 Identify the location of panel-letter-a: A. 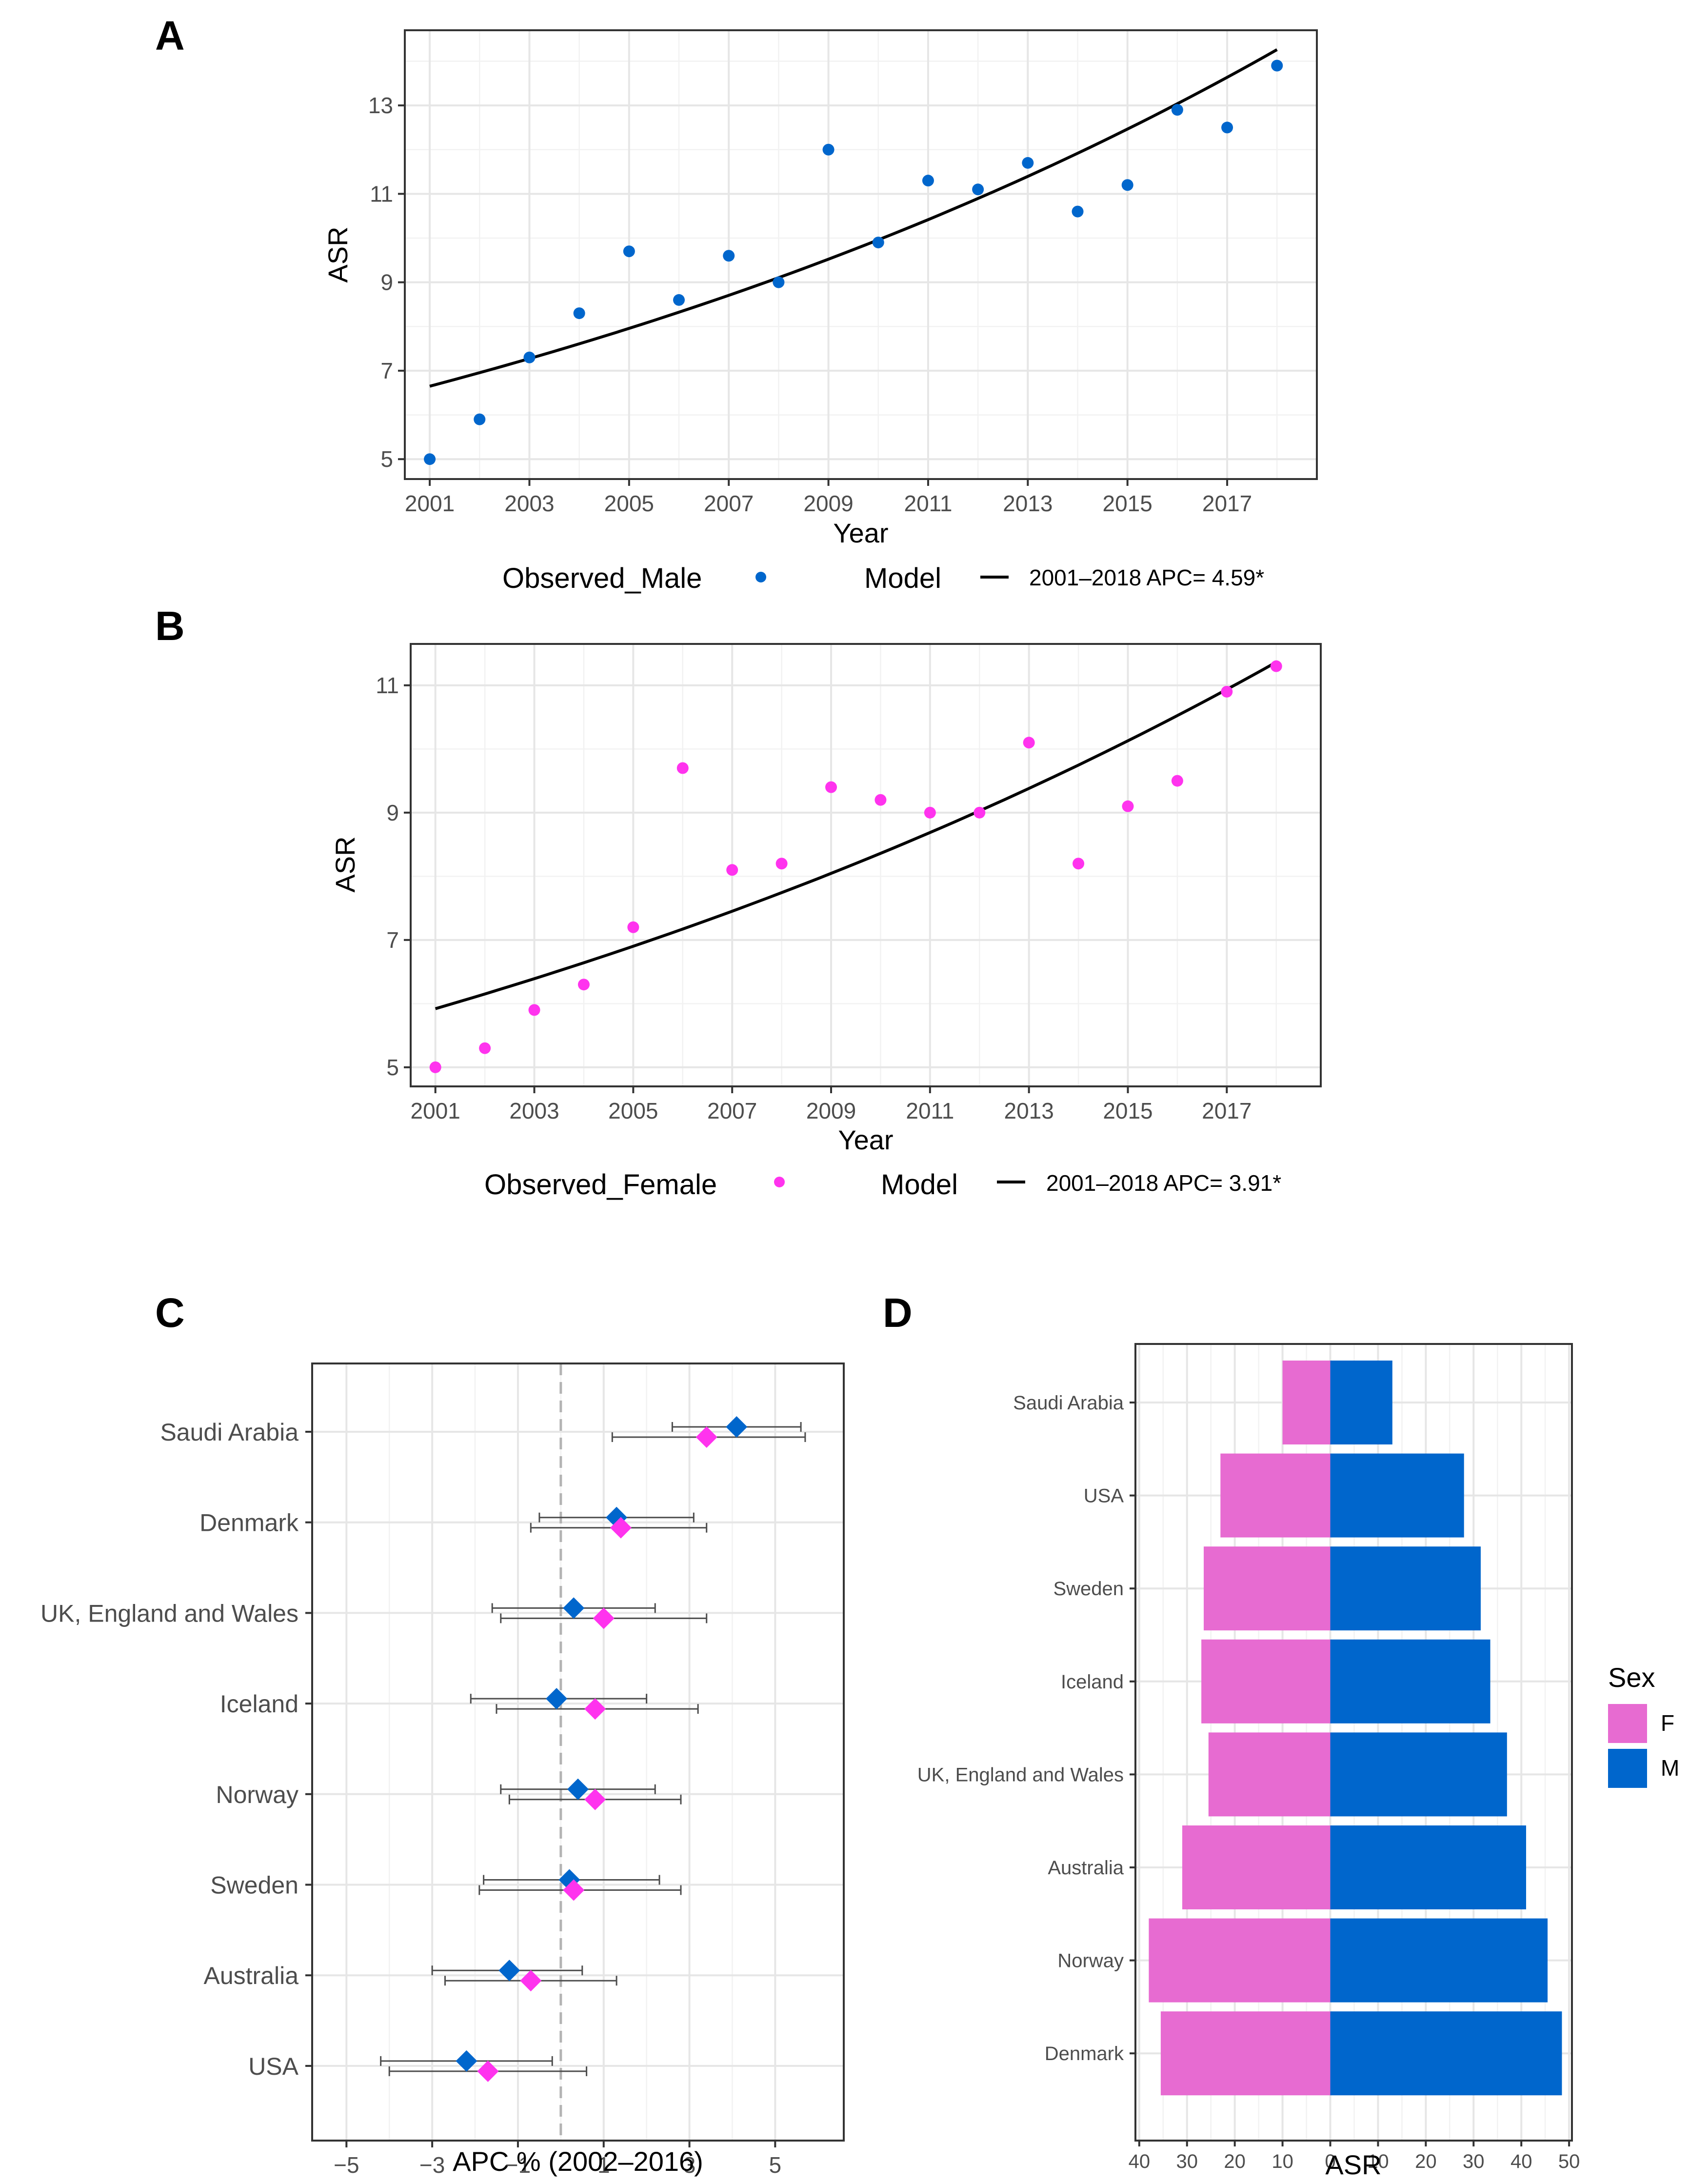
(170, 36).